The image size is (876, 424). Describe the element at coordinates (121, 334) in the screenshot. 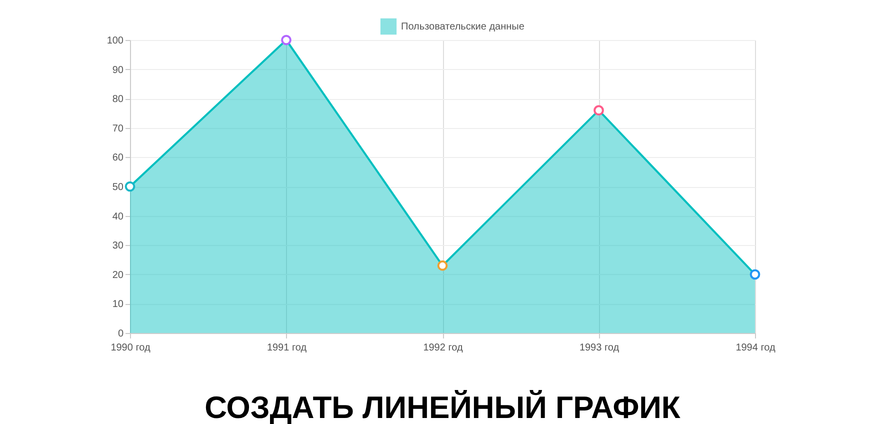

I see `y-tick-label: 0` at that location.